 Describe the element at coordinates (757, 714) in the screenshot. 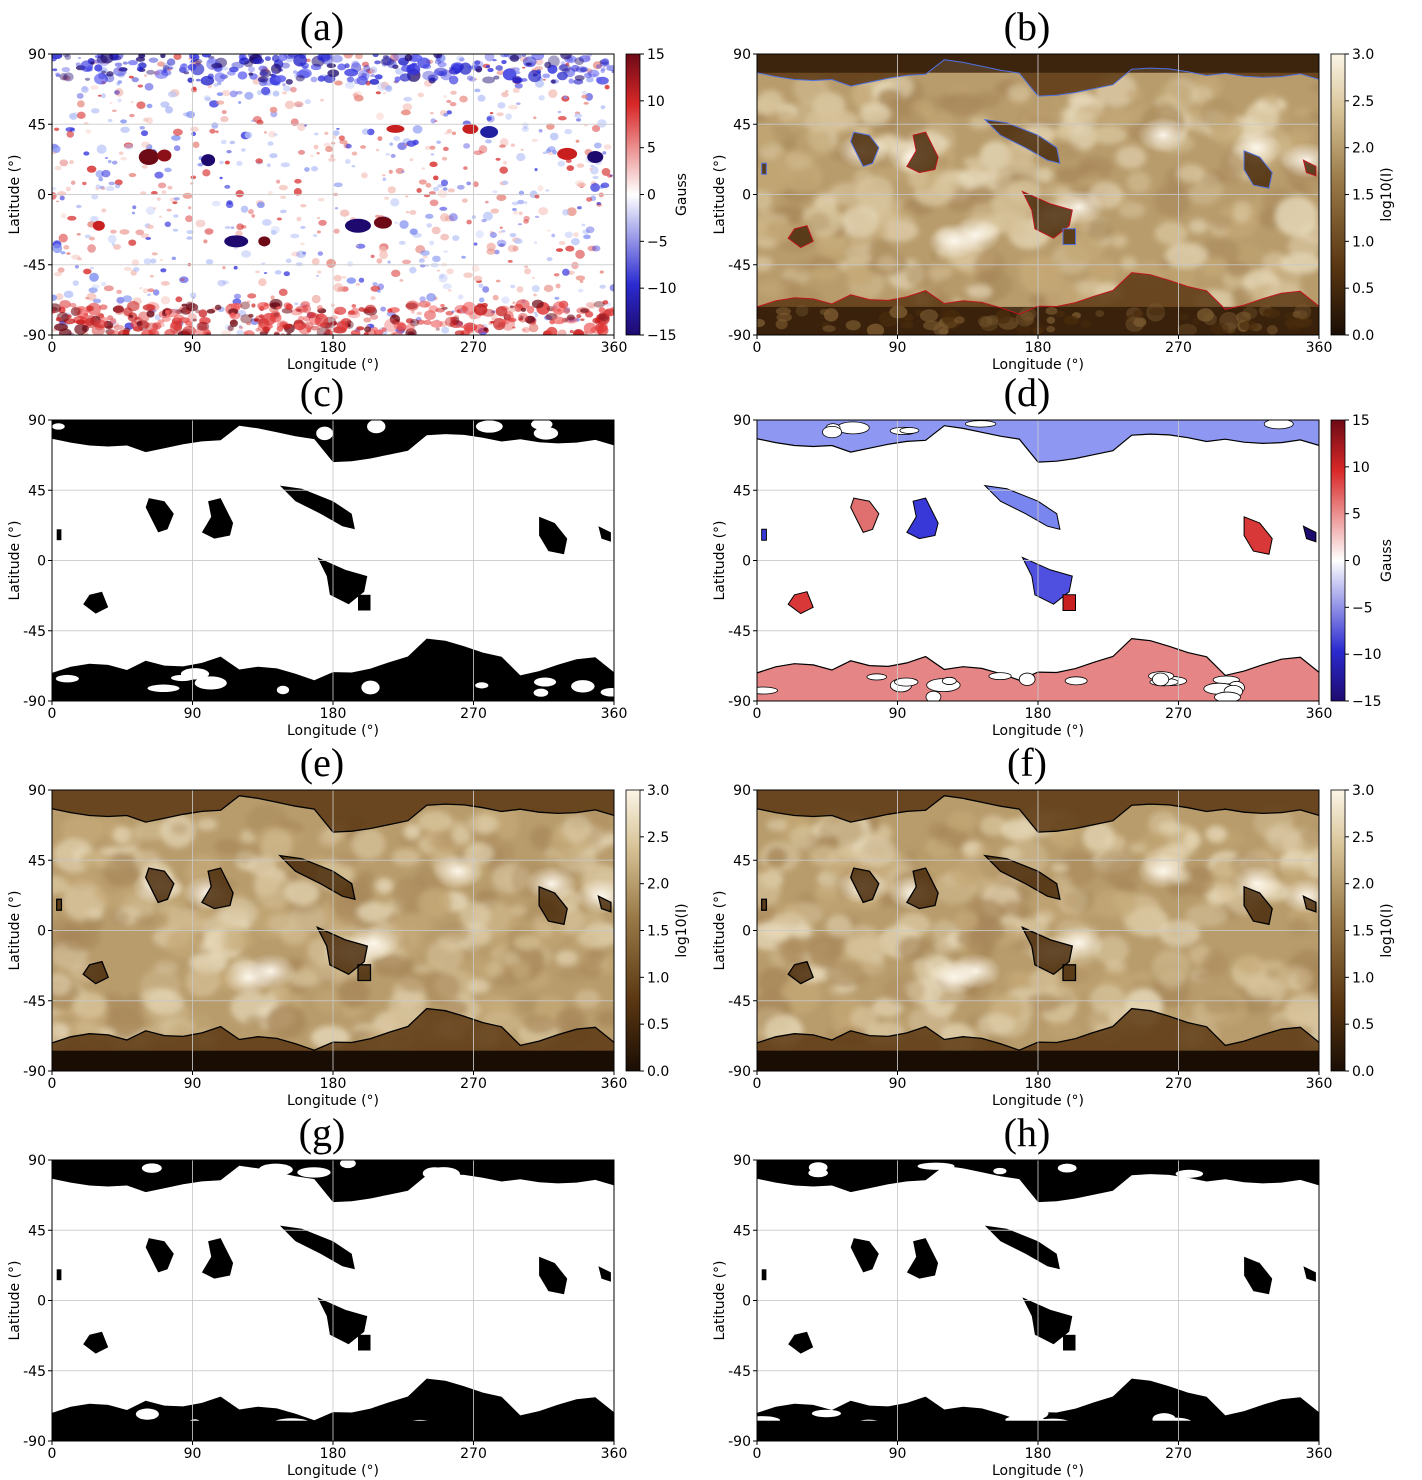

I see `x-tick-label: 0` at that location.